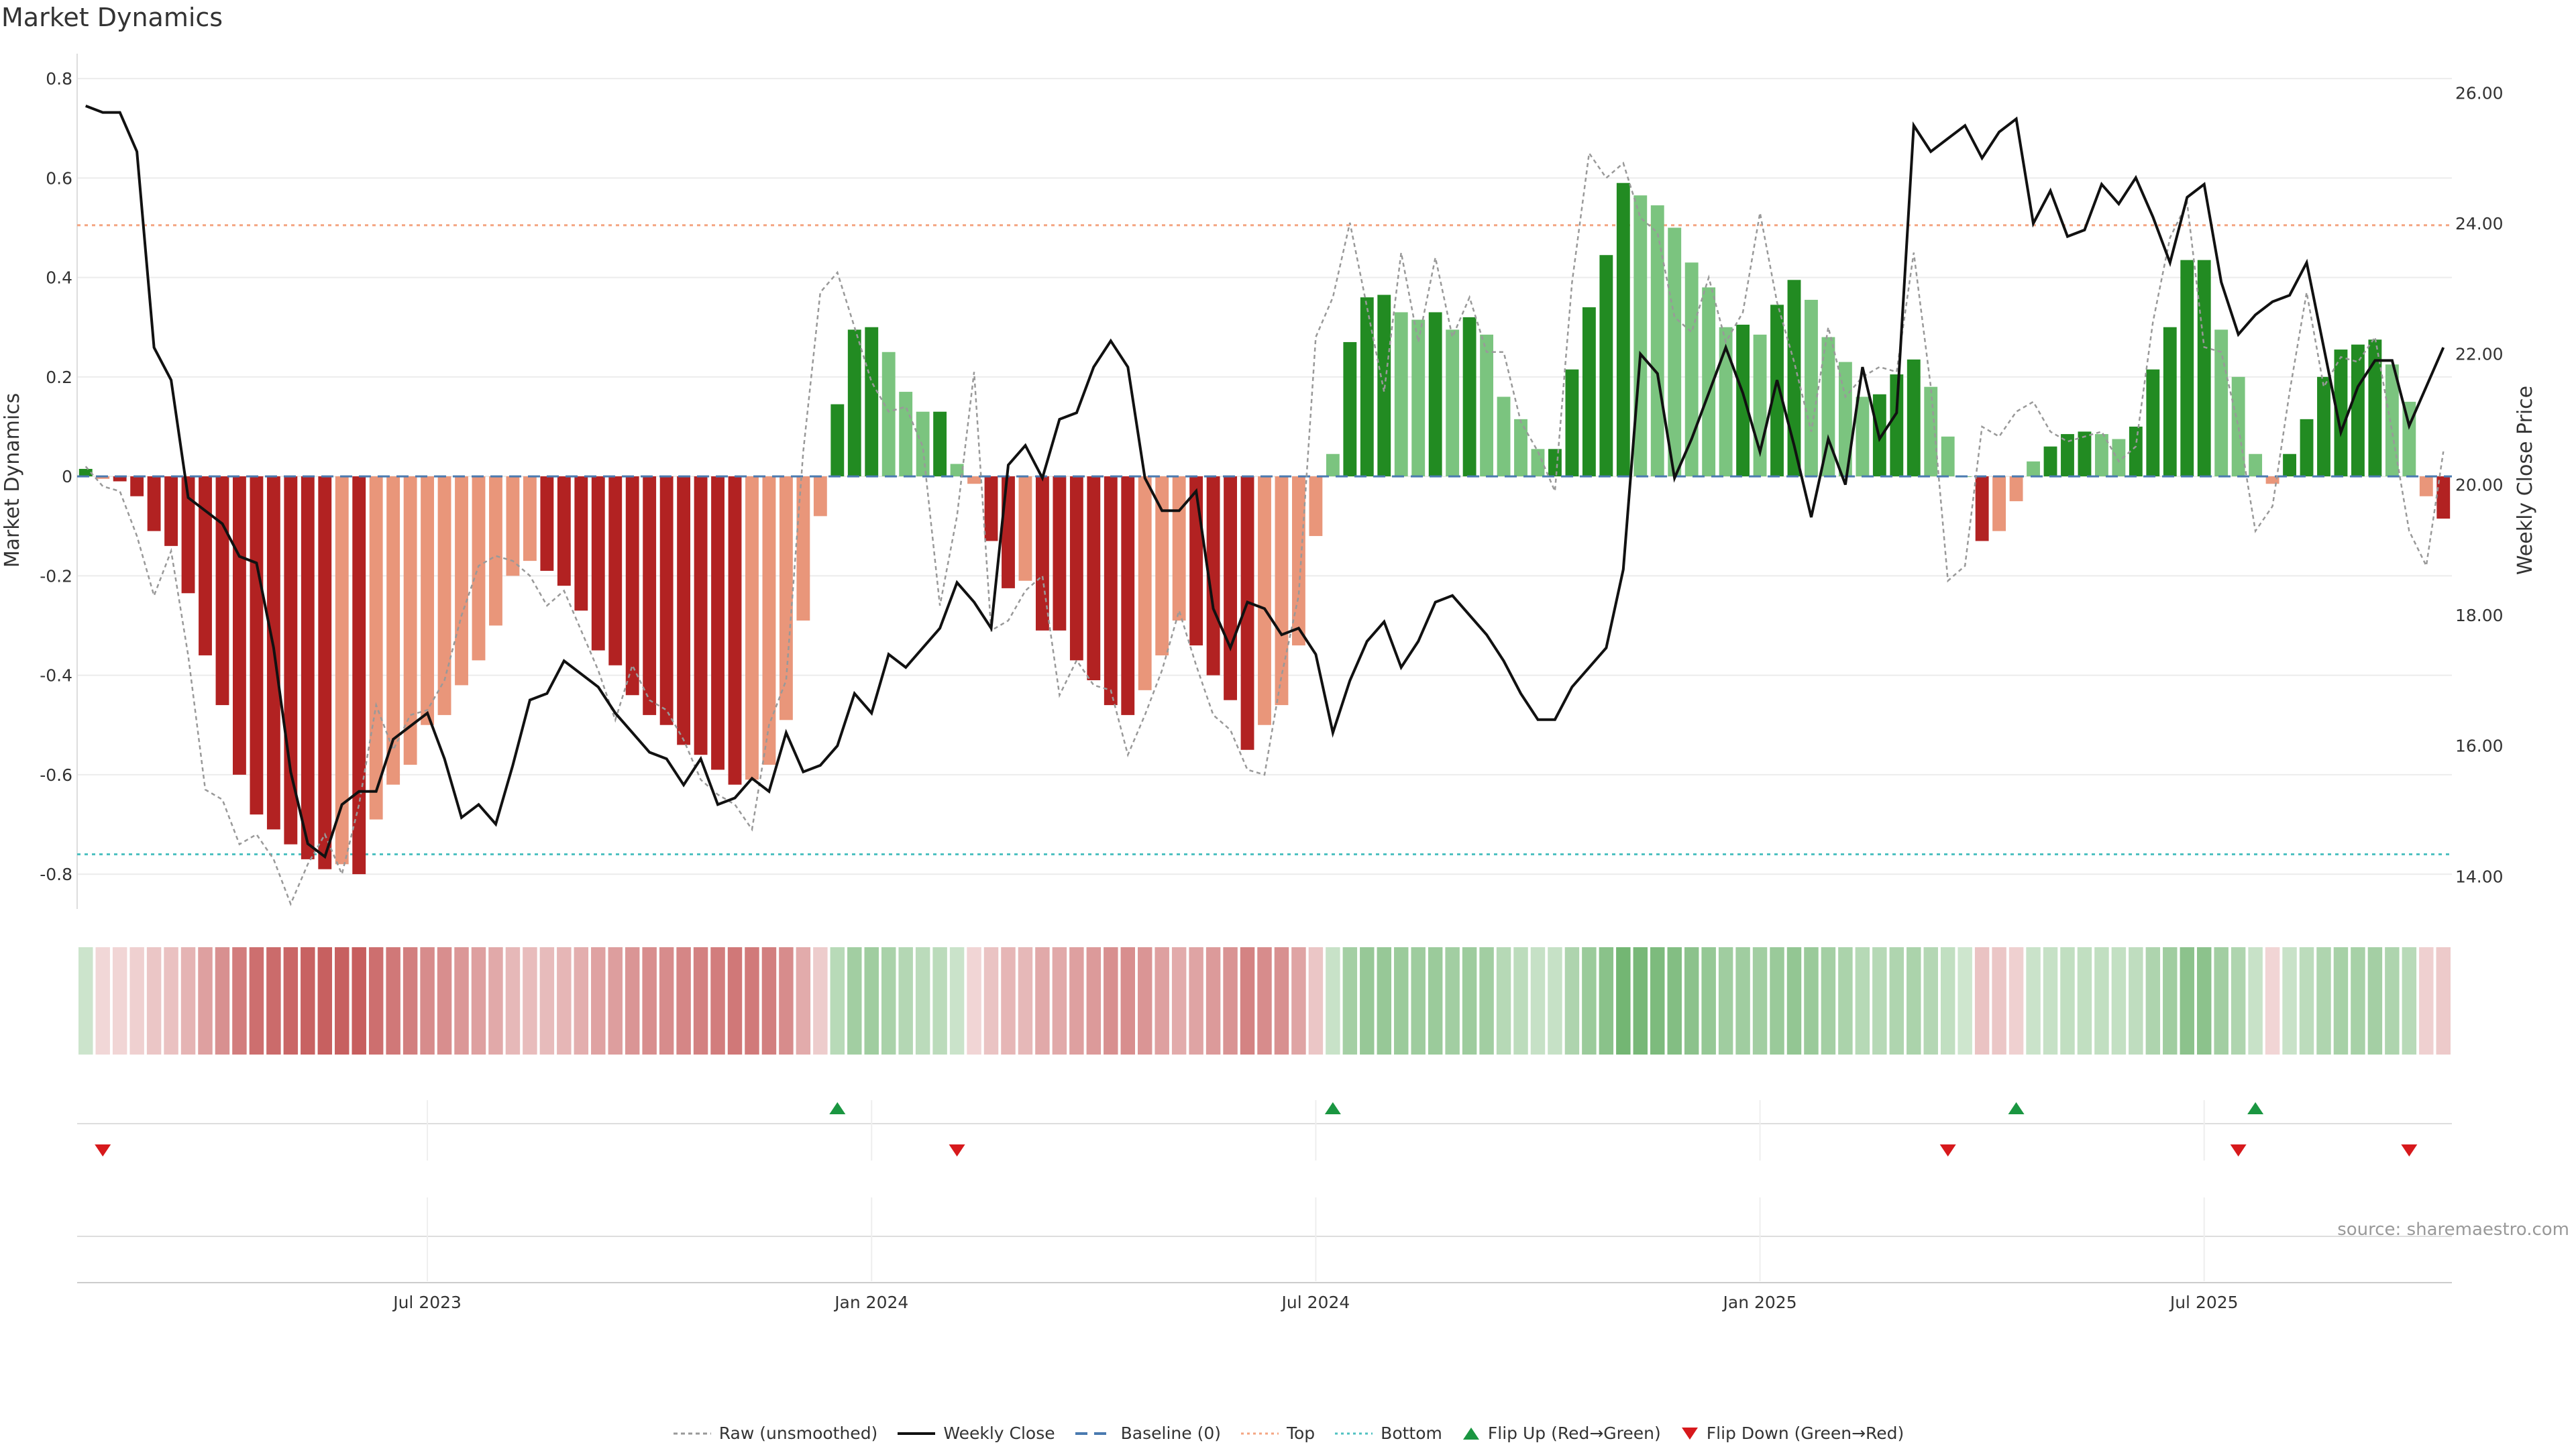  Describe the element at coordinates (56, 775) in the screenshot. I see `left-tick-label: -0.6` at that location.